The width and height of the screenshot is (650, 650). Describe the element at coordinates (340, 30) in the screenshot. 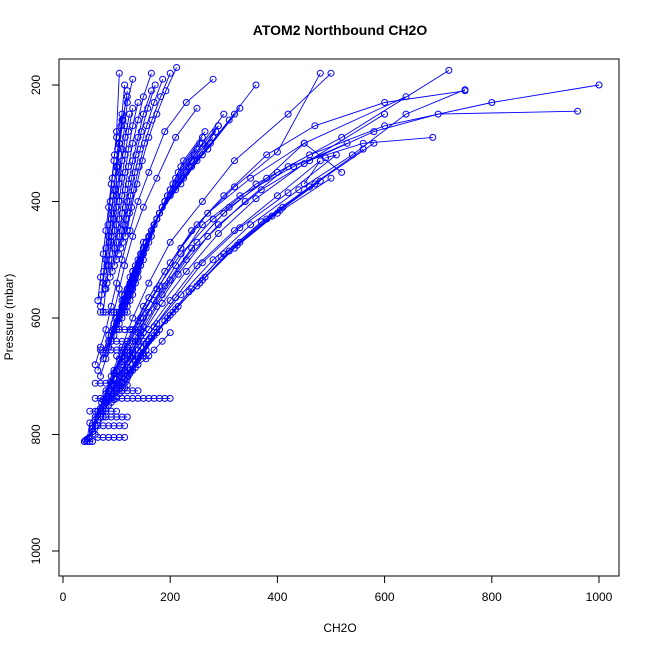

I see `chart-title: ATOM2 Northbound CH2O` at that location.